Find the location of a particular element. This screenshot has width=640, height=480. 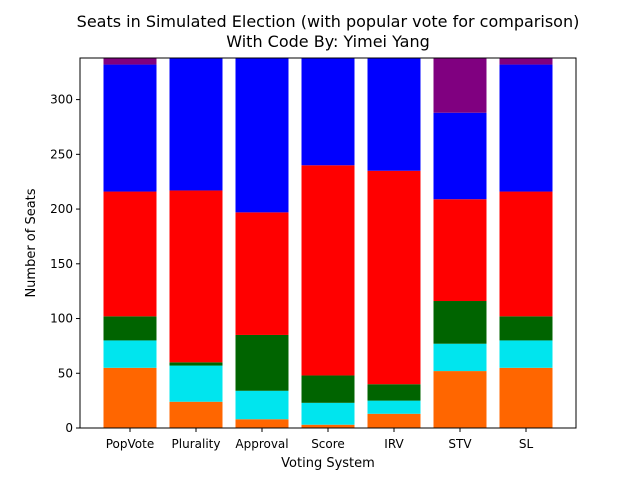

y-tick-label: 150 is located at coordinates (61, 264).